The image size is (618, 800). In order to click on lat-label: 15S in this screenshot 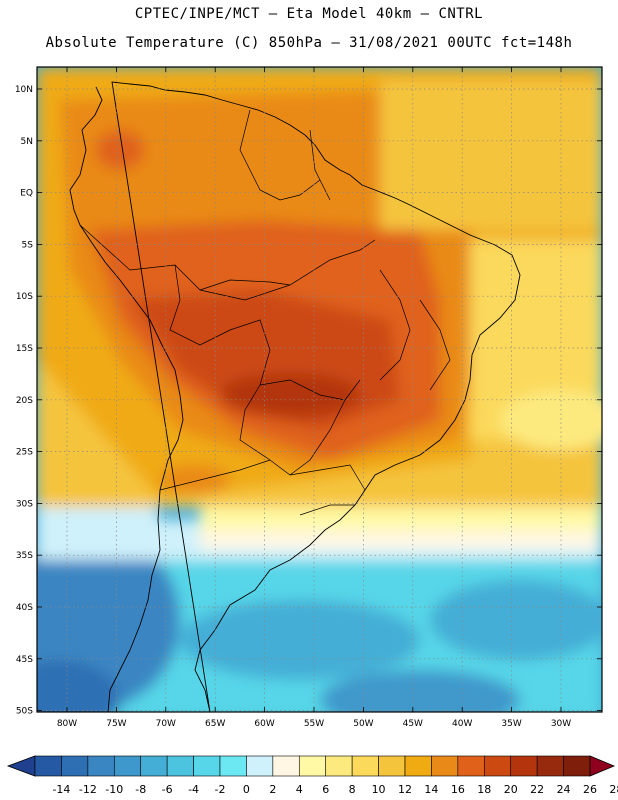, I will do `click(24, 349)`.